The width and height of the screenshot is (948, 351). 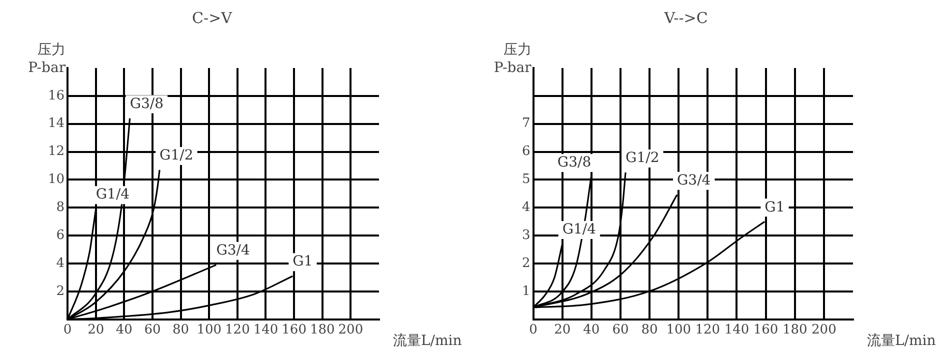 What do you see at coordinates (526, 124) in the screenshot?
I see `y-tick-label: 7` at bounding box center [526, 124].